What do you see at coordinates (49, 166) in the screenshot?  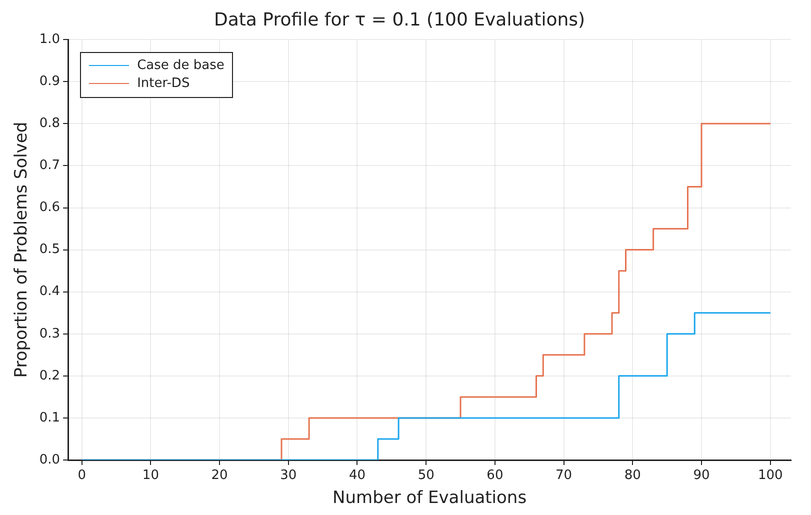 I see `y-tick-label: 0.7` at bounding box center [49, 166].